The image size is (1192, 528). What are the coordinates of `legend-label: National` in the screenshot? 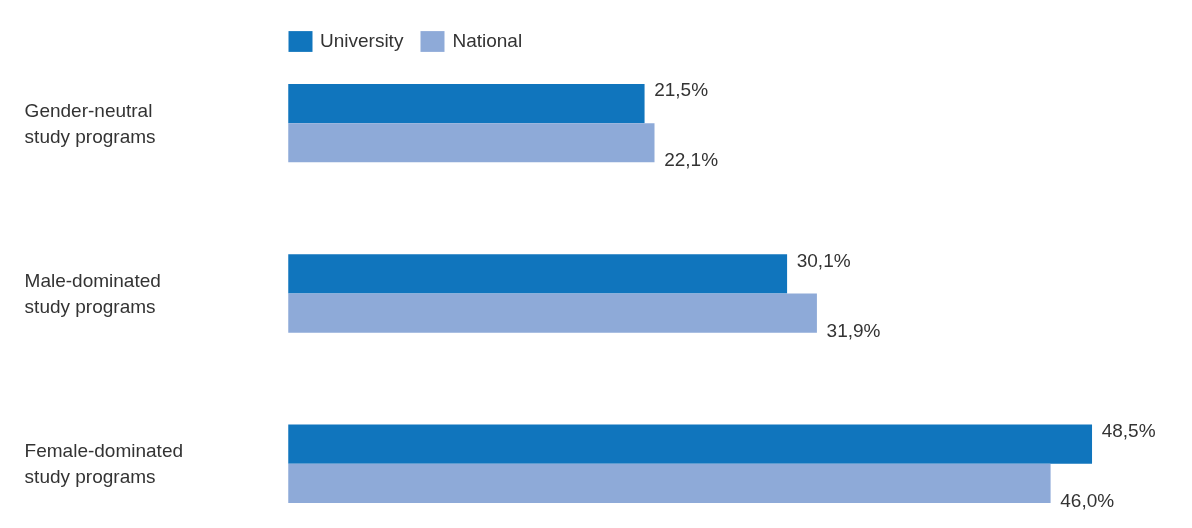 It's located at (487, 41).